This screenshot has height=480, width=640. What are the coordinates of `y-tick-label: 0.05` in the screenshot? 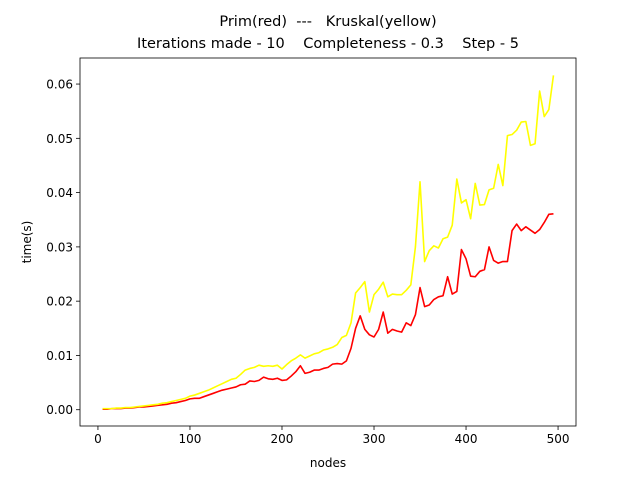 It's located at (59, 139).